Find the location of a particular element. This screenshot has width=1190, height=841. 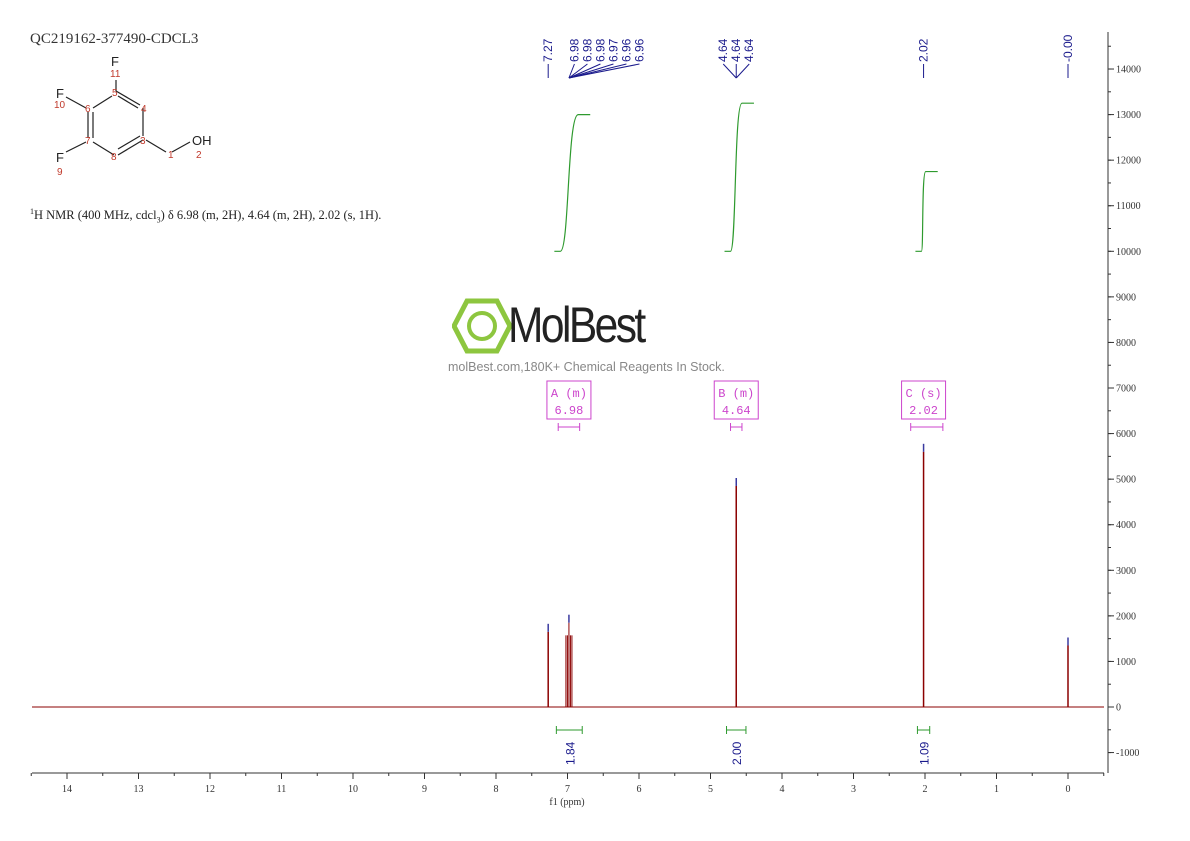

y-tick-label: 12000 is located at coordinates (1128, 161).